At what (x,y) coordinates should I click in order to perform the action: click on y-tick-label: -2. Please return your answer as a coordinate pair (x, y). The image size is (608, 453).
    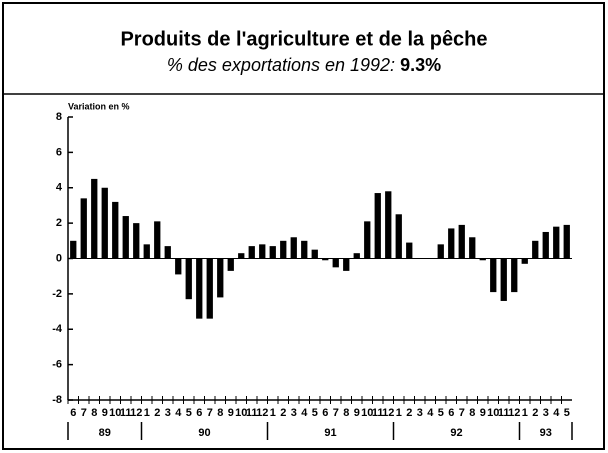
    Looking at the image, I should click on (57, 294).